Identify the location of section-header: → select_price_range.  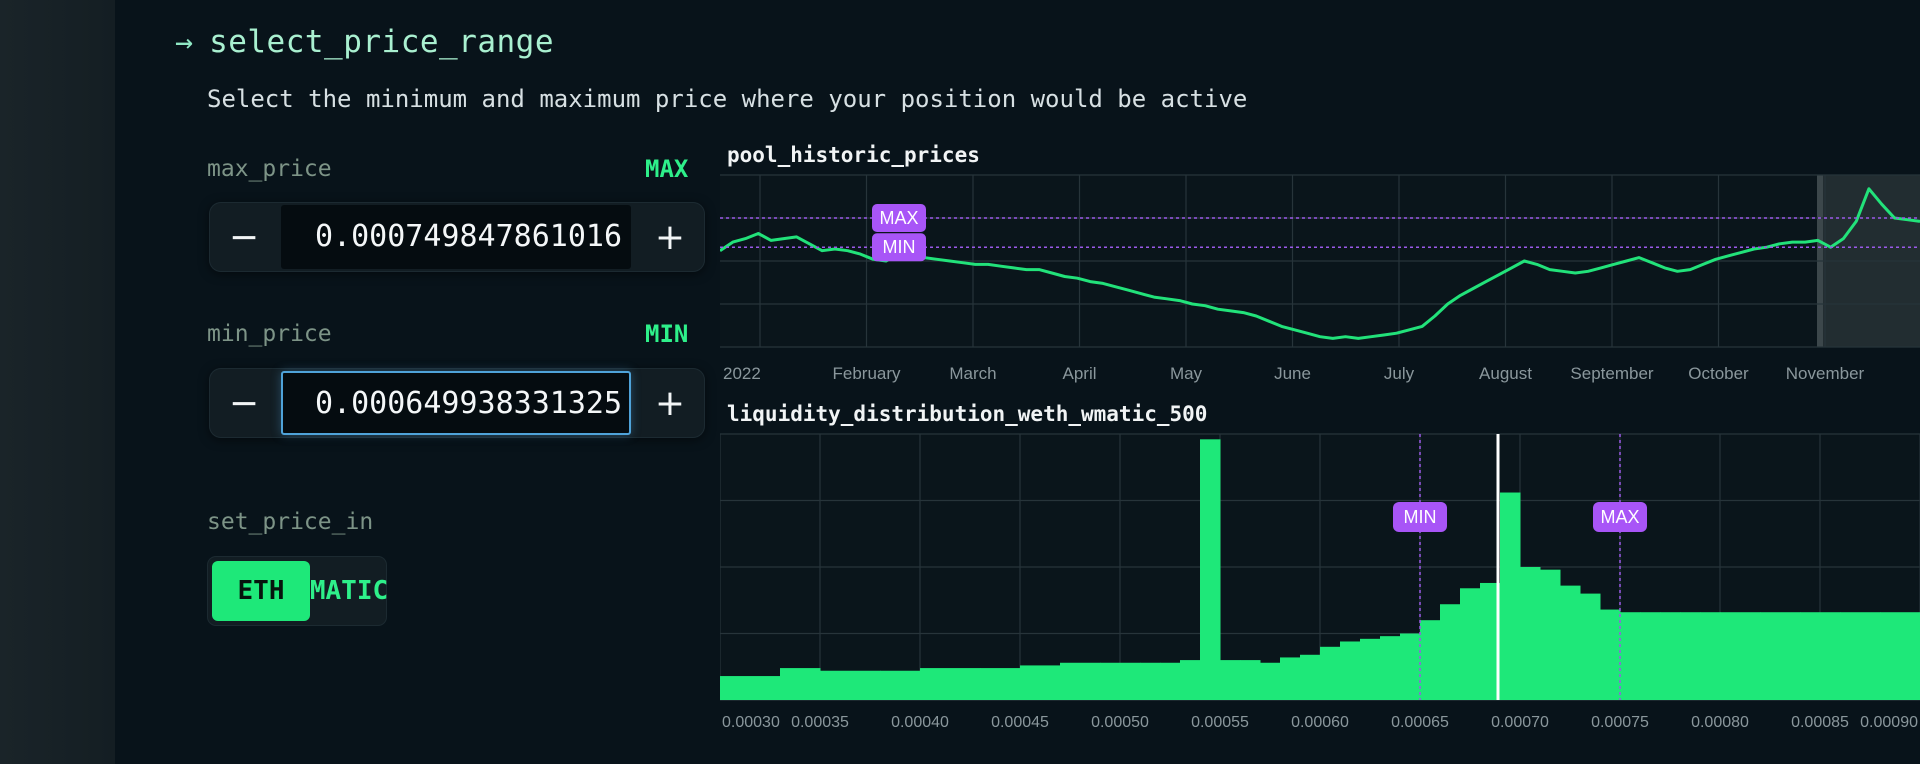
(364, 42).